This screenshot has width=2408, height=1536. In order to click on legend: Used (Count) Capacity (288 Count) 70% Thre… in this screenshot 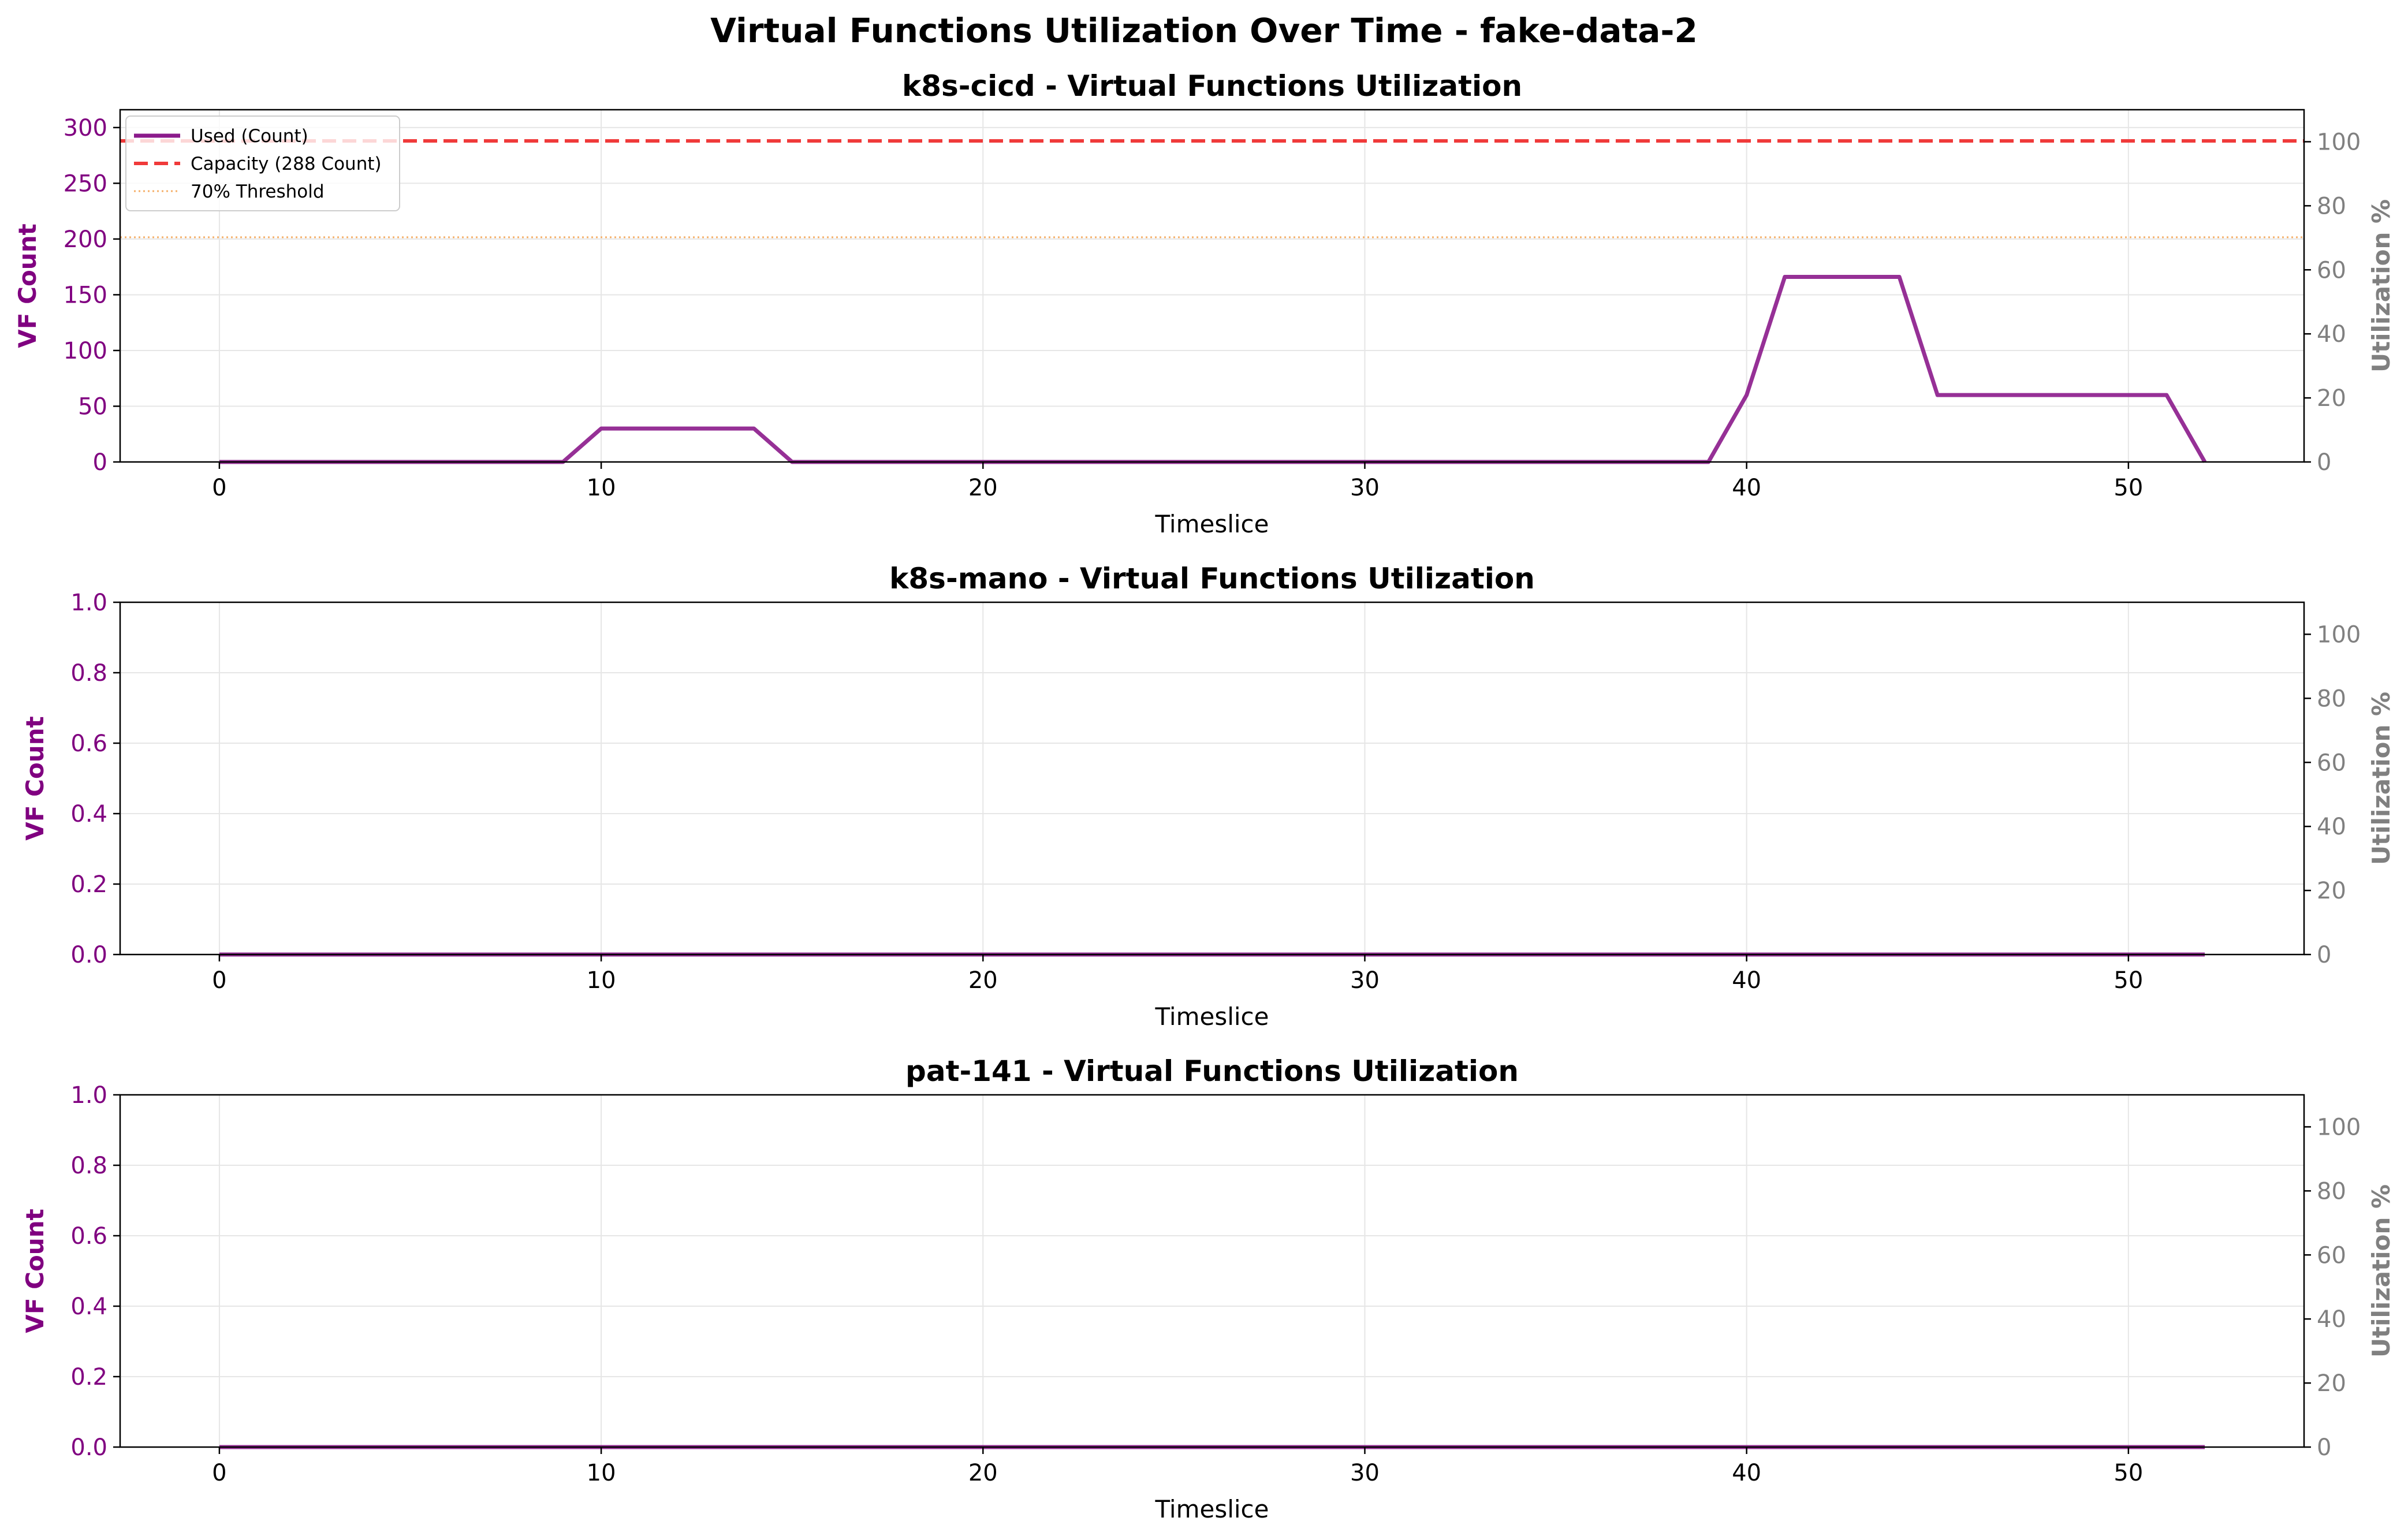, I will do `click(262, 163)`.